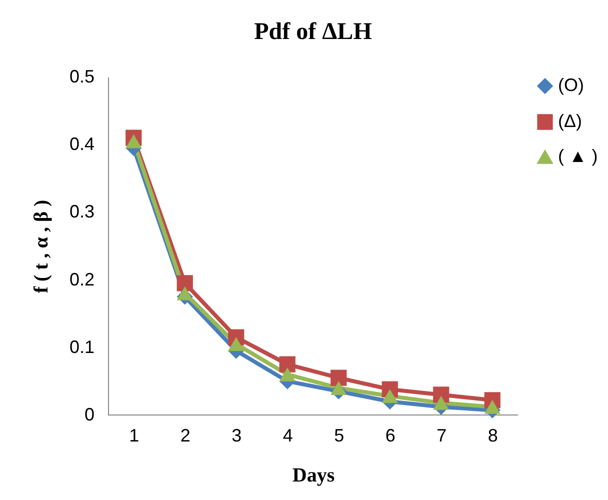 The width and height of the screenshot is (608, 500). What do you see at coordinates (41, 247) in the screenshot?
I see `y-axis-title: f ( t , α , β )` at bounding box center [41, 247].